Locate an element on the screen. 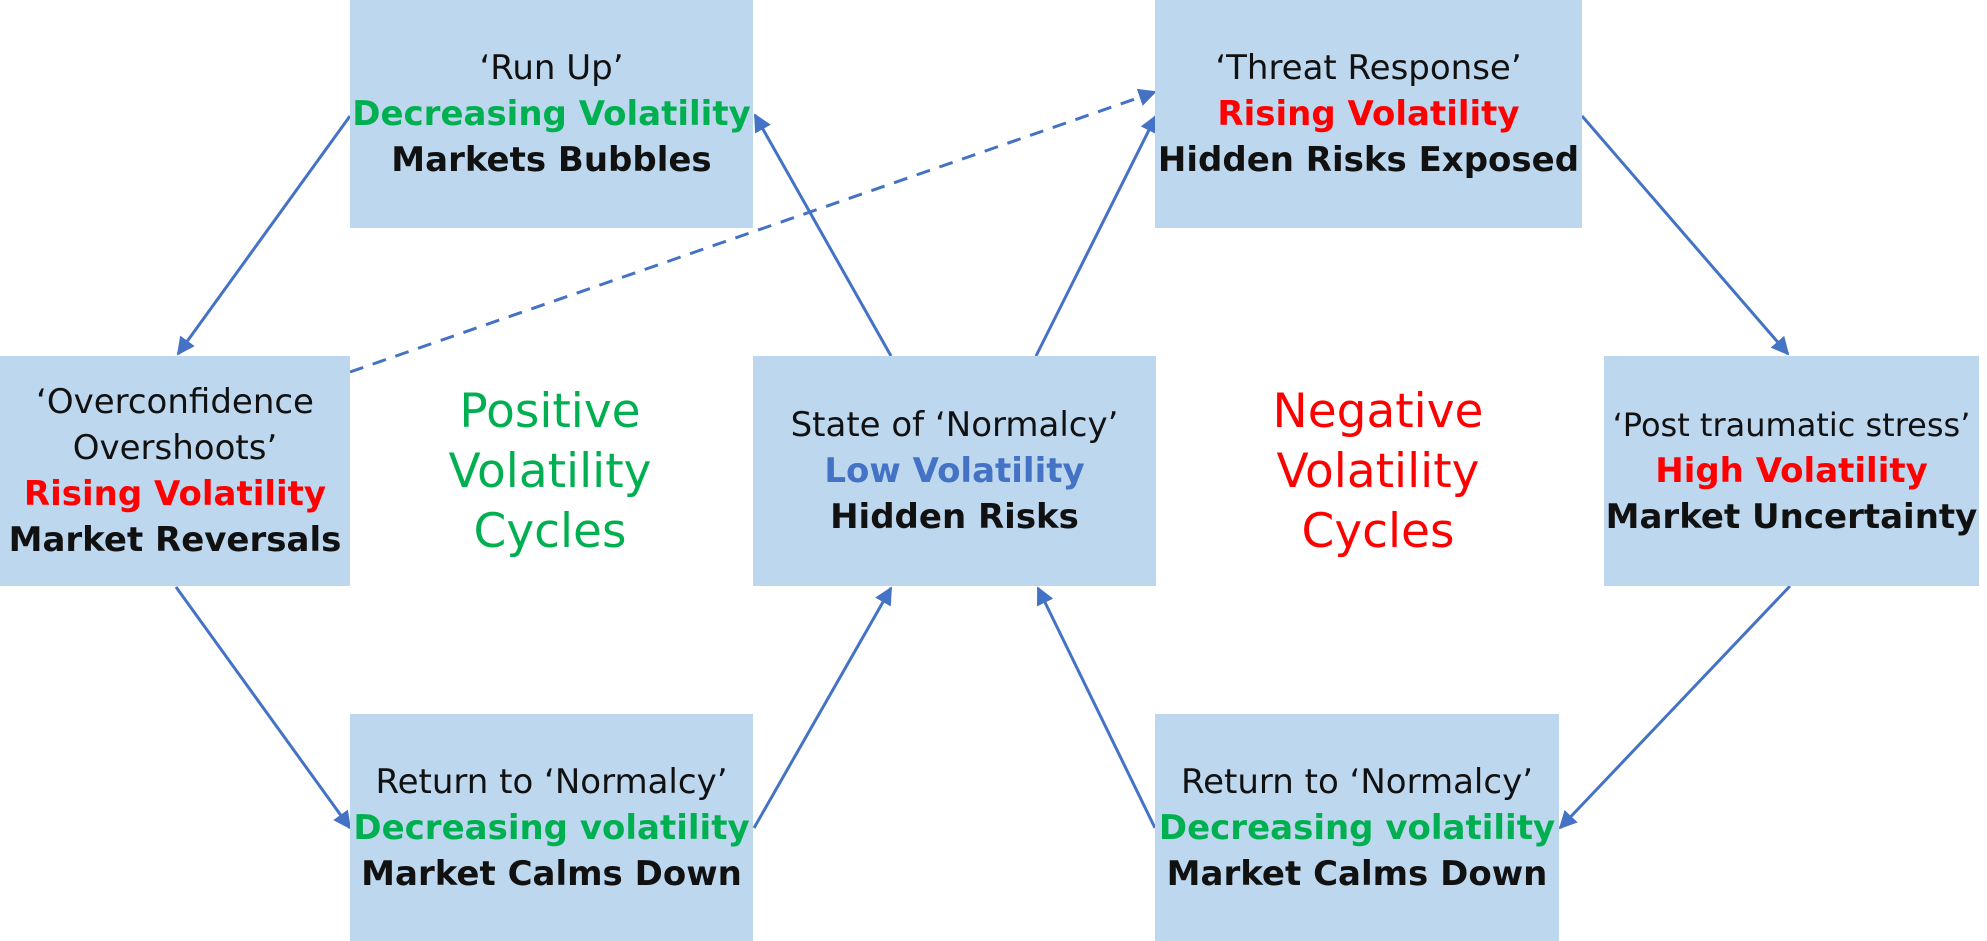 This screenshot has height=941, width=1987. return-right-volatility: Decreasing volatility is located at coordinates (1357, 827).